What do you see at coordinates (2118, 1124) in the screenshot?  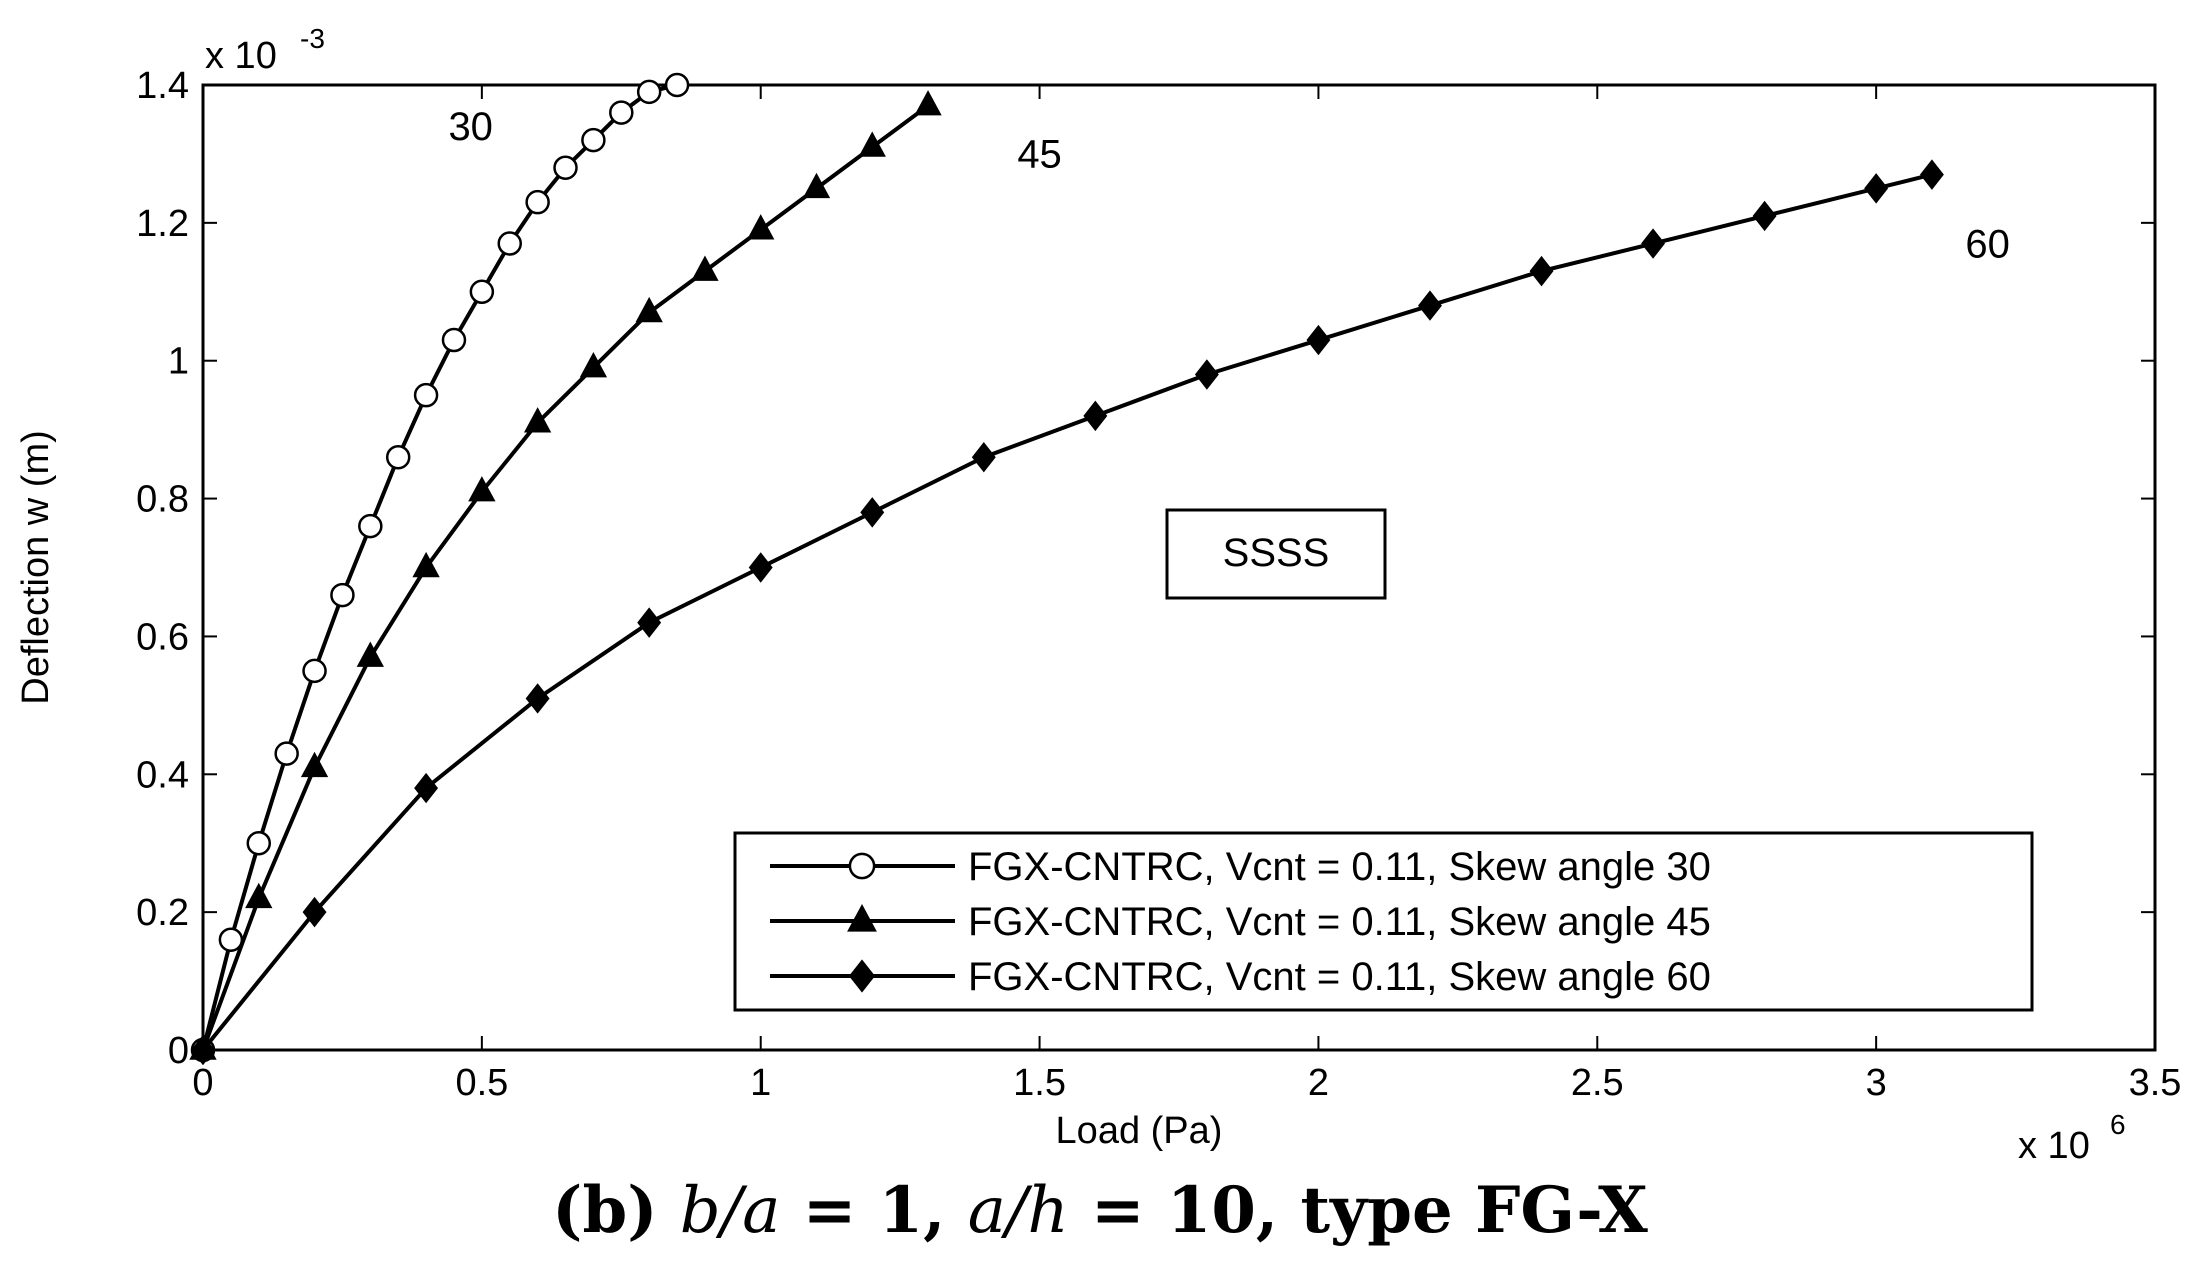 I see `x-exponent: 6` at bounding box center [2118, 1124].